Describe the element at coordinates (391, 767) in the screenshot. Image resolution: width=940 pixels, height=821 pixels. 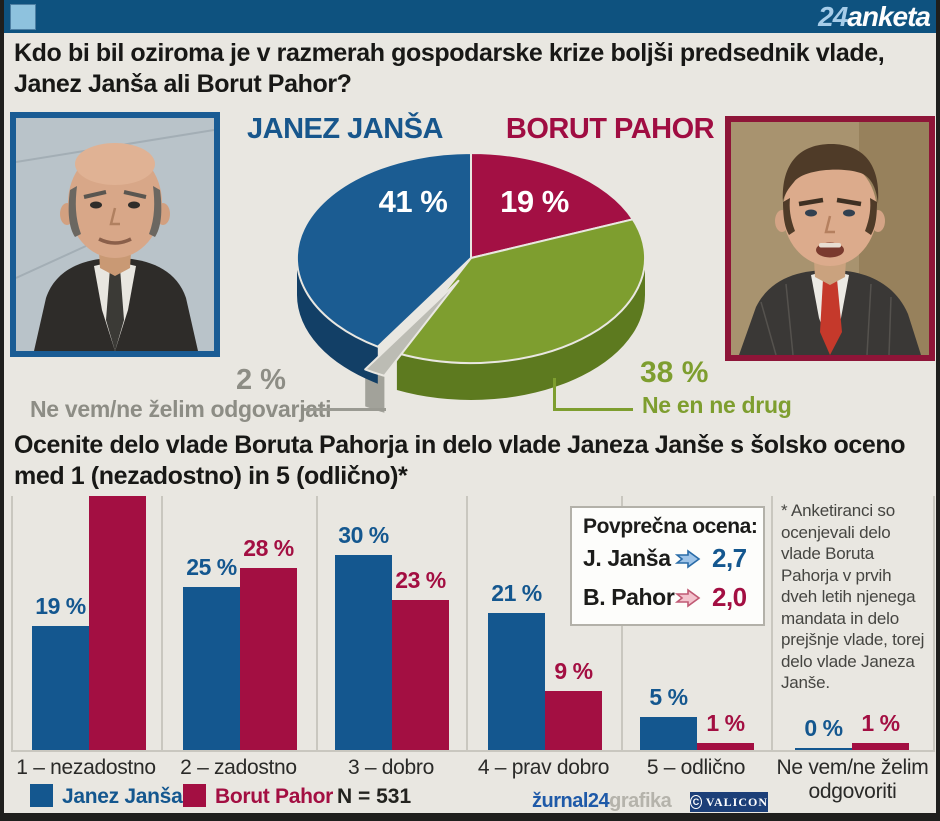
I see `category-label-3: 3 – dobro` at that location.